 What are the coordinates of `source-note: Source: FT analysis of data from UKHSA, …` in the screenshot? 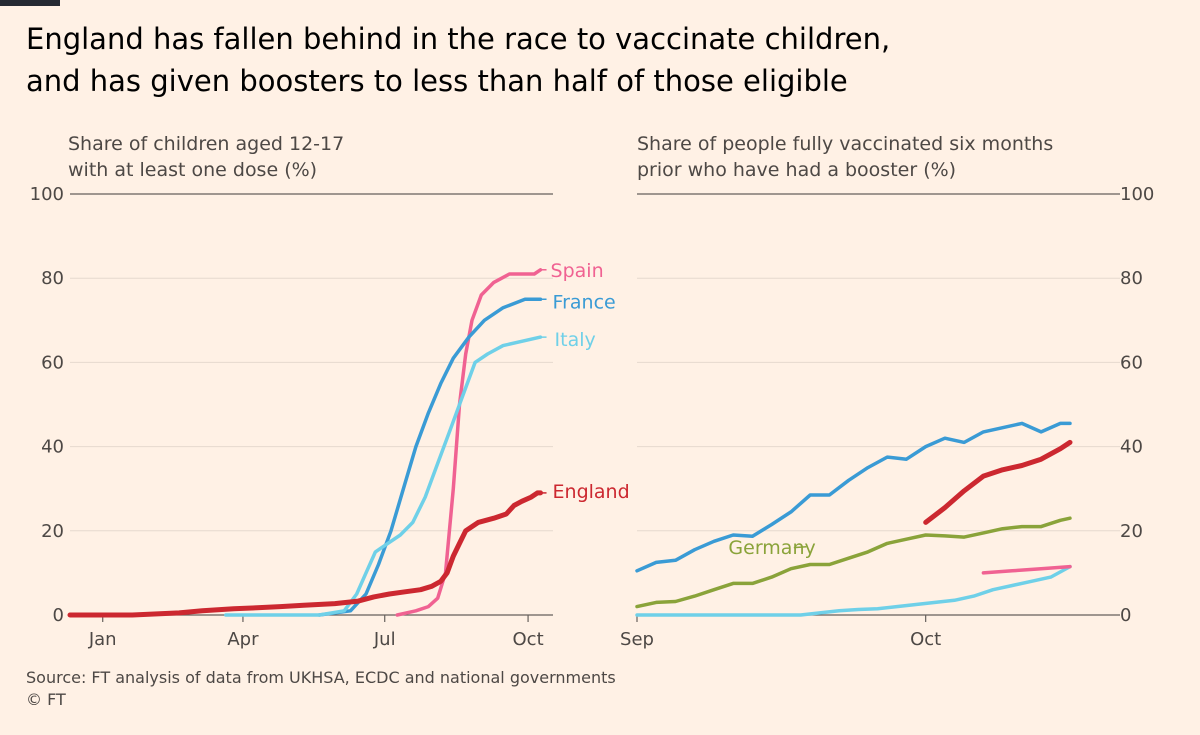 It's located at (321, 677).